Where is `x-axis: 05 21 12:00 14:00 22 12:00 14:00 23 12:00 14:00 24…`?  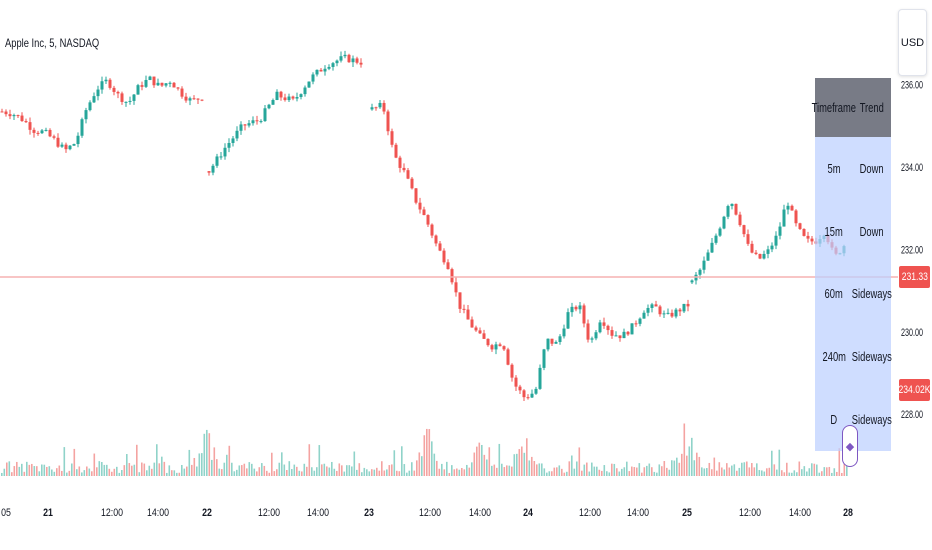
x-axis: 05 21 12:00 14:00 22 12:00 14:00 23 12:00 14:00 24… is located at coordinates (427, 513).